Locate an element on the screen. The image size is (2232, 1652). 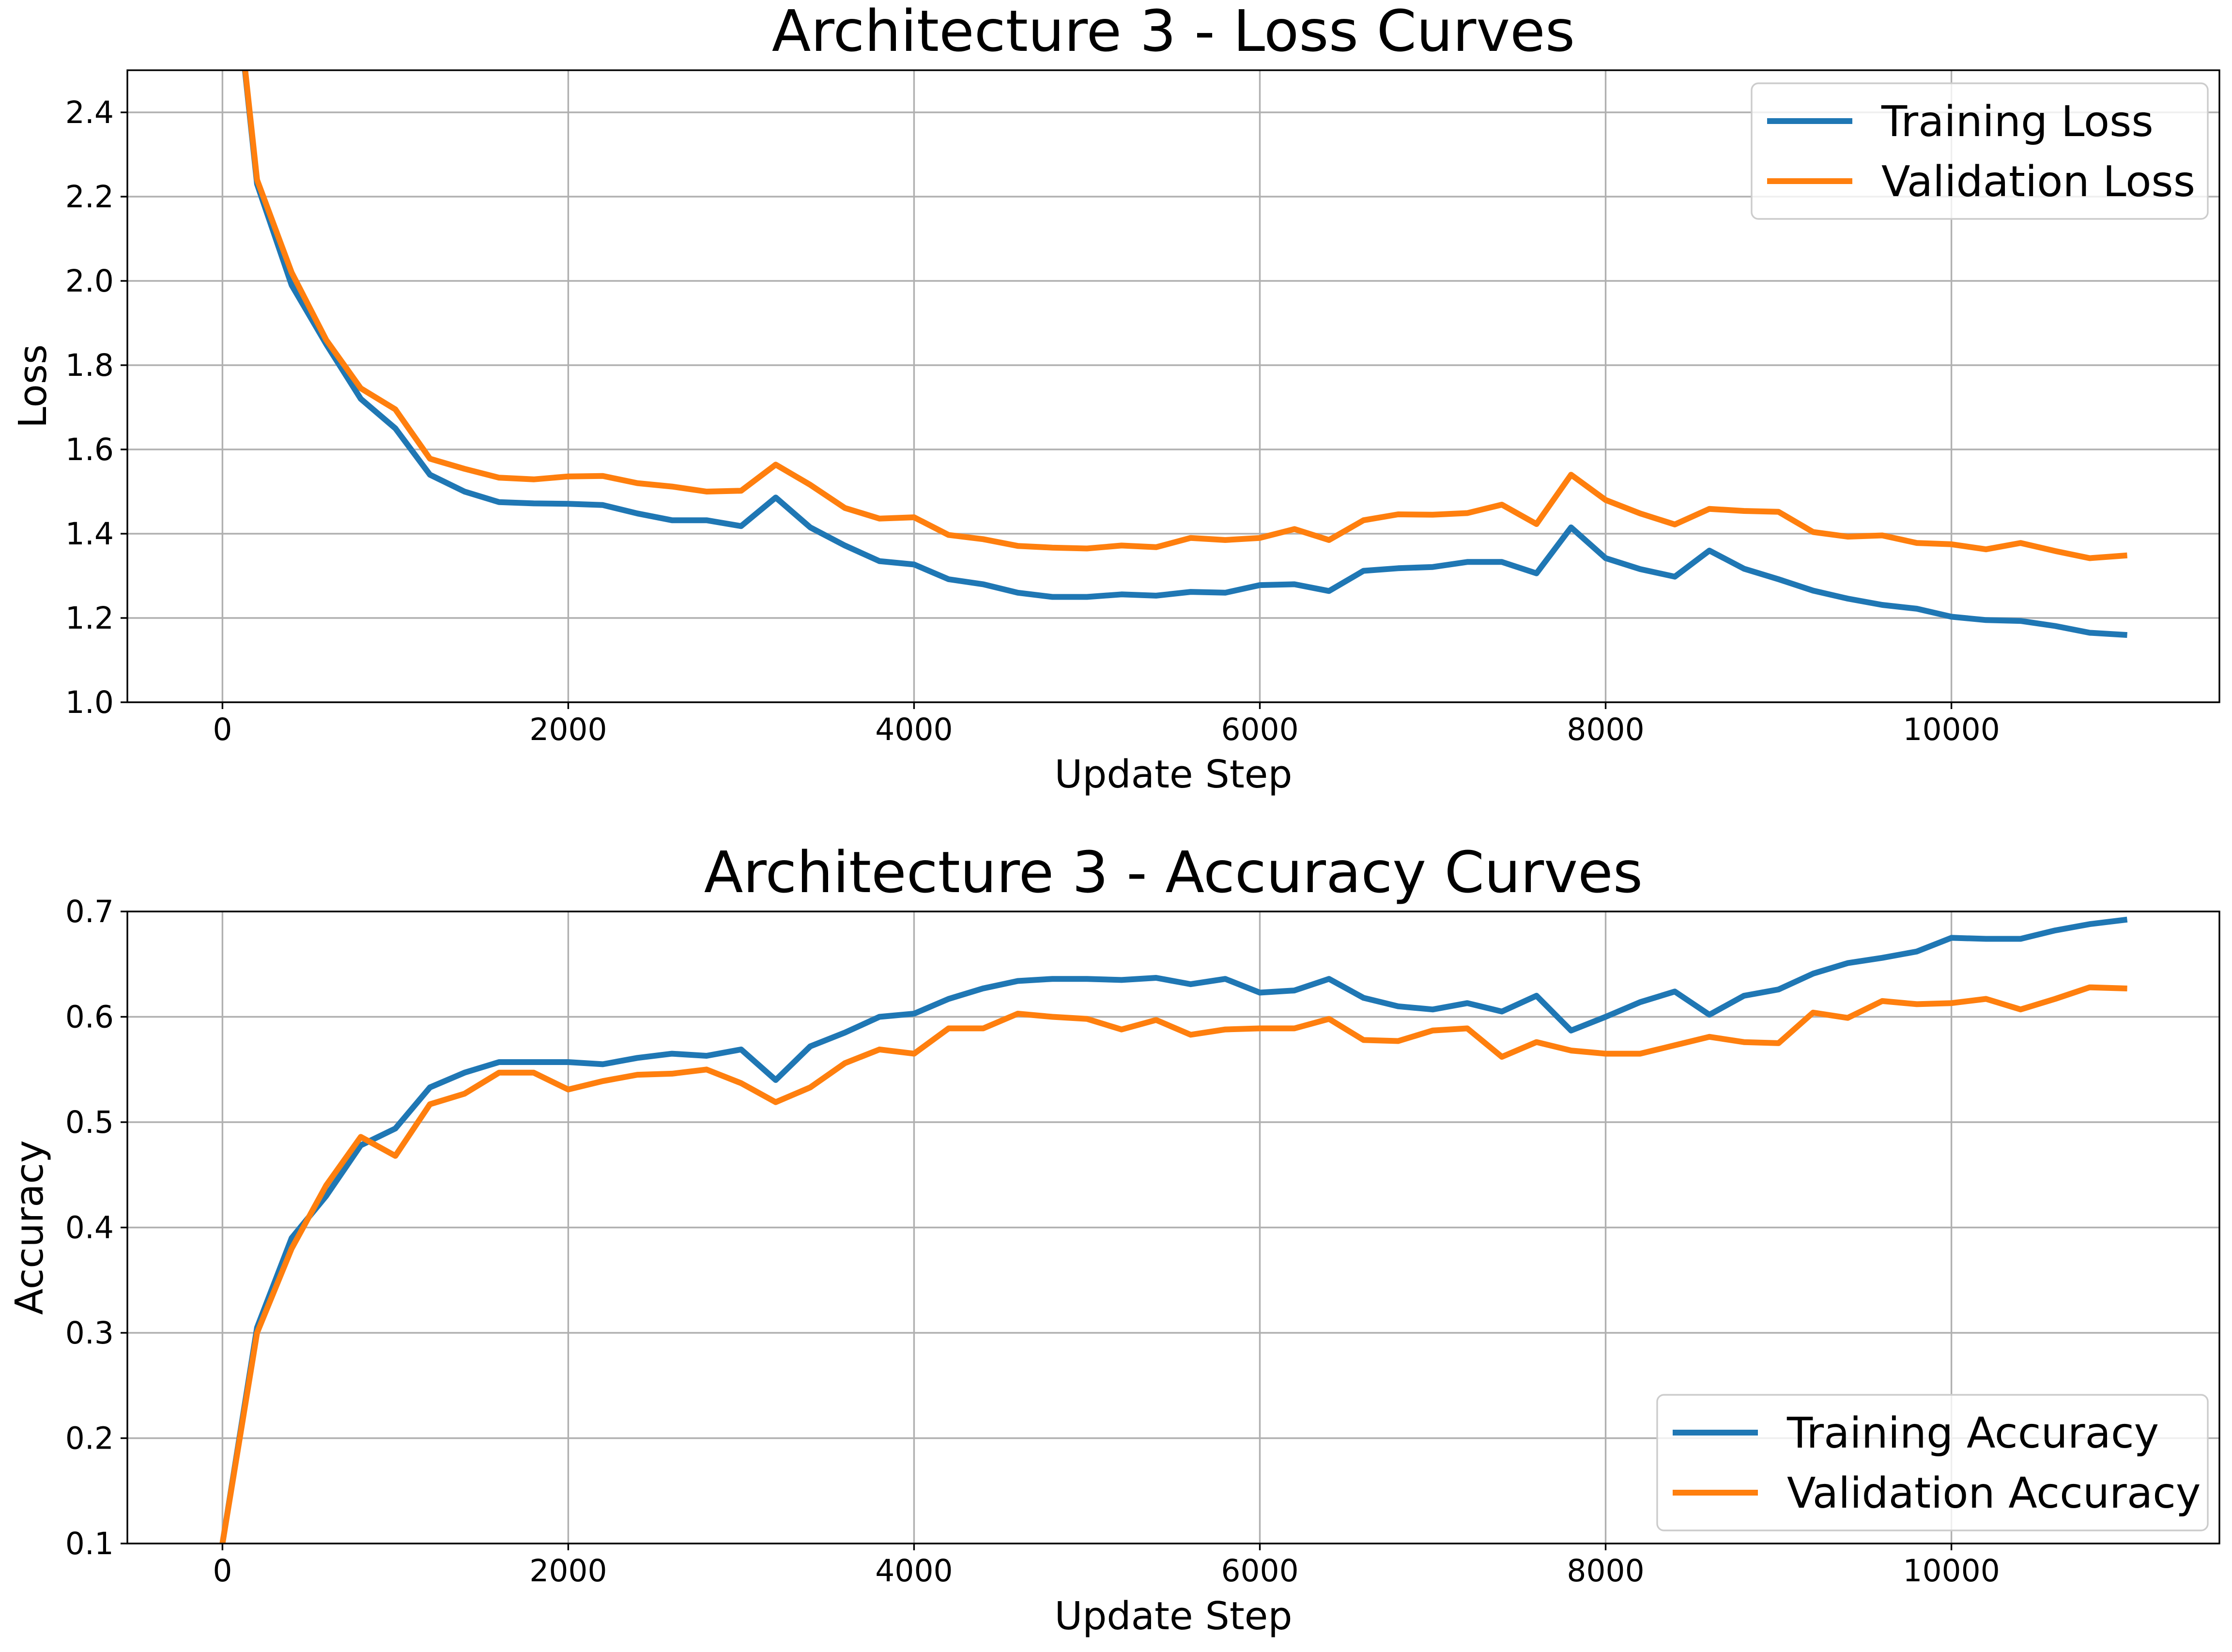
y-tick-label: 1.0 is located at coordinates (89, 703).